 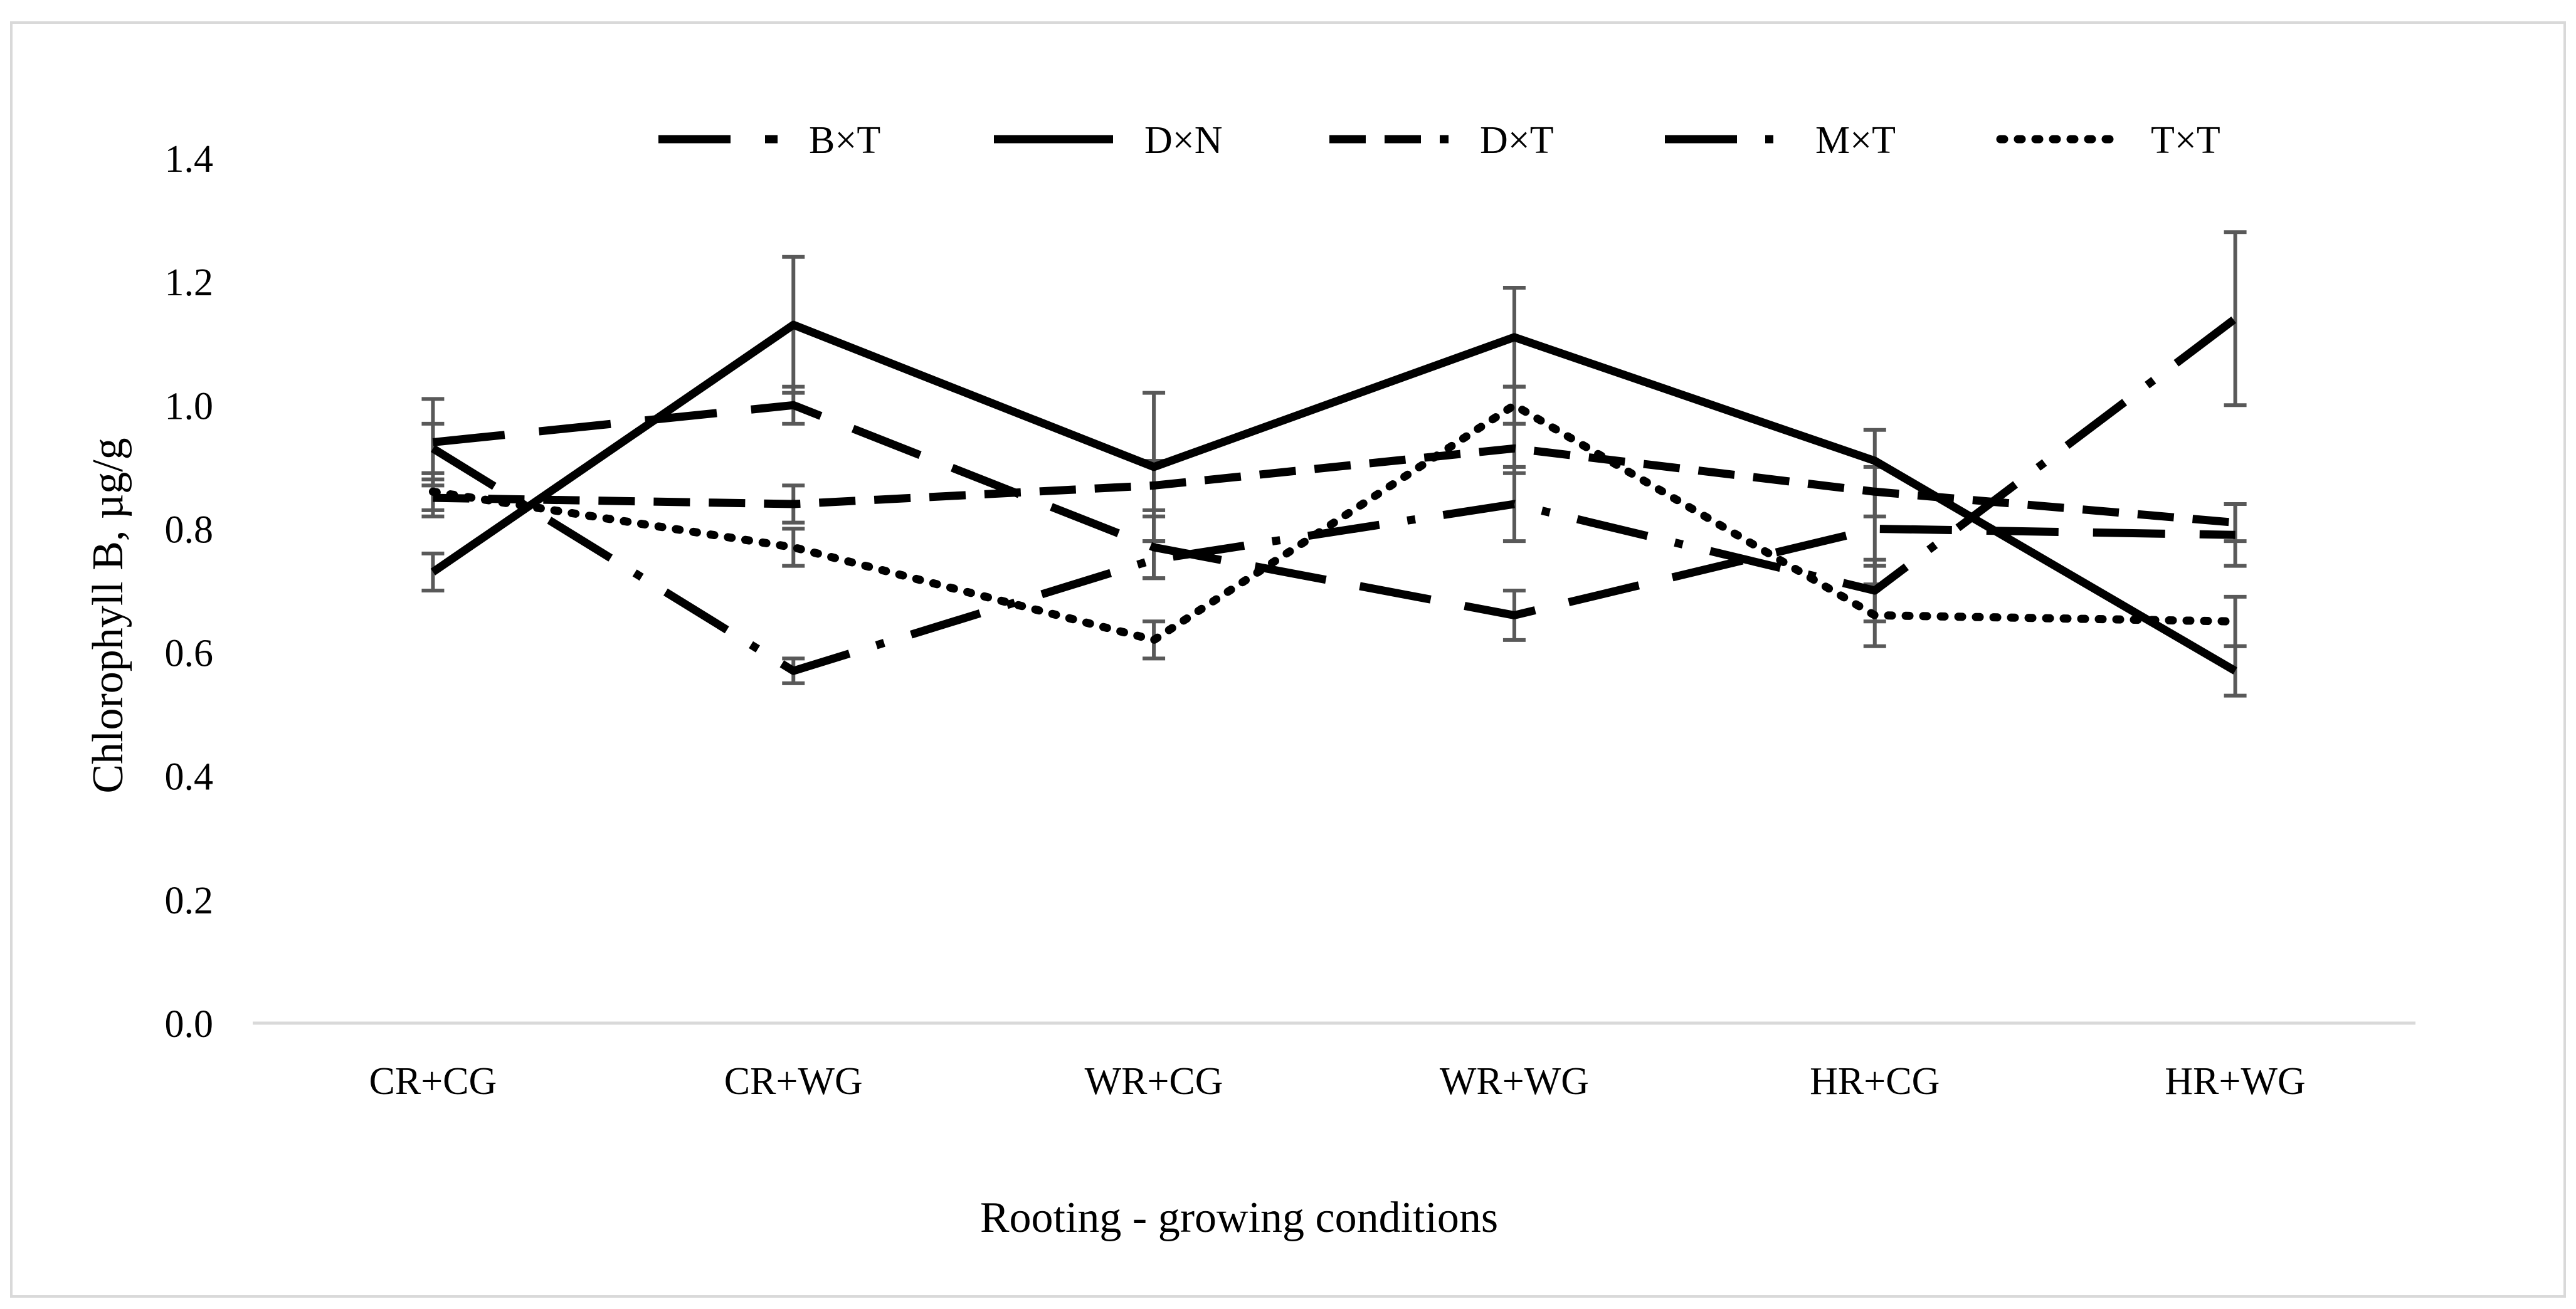 I want to click on x-tick-label: WR+WG, so click(x=1514, y=1081).